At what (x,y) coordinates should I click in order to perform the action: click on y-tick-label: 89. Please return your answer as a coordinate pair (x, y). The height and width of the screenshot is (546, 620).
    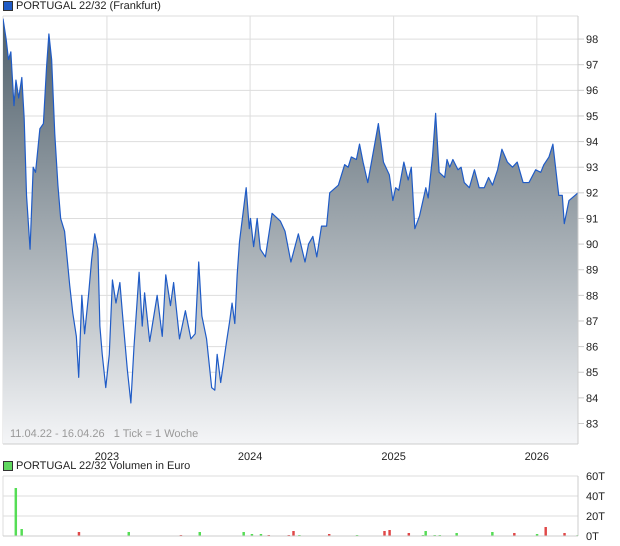
    Looking at the image, I should click on (592, 270).